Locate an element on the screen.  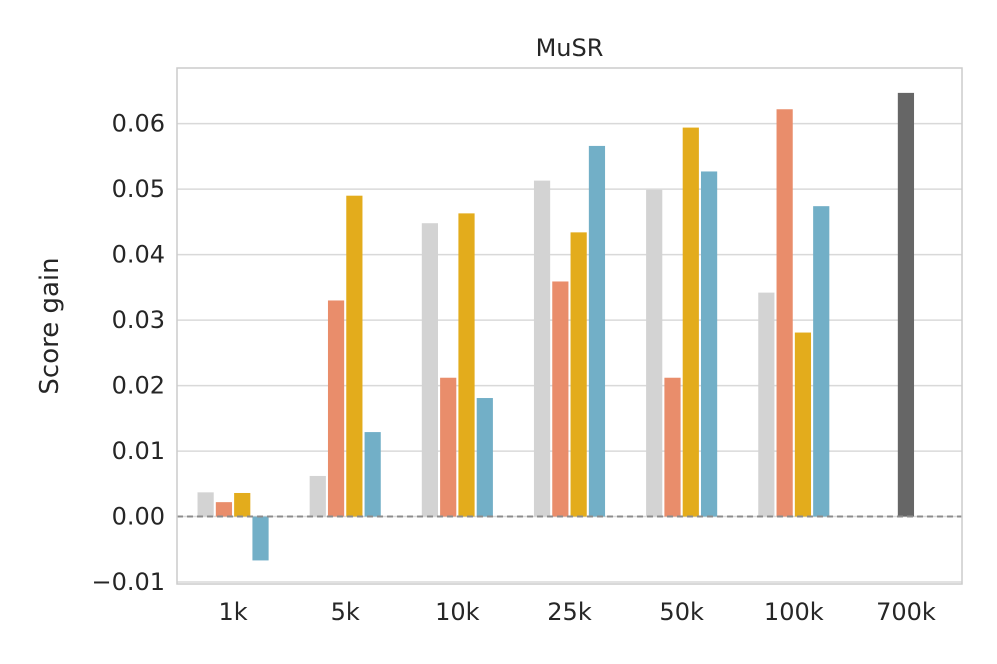
x-tick-label: 5k is located at coordinates (345, 612).